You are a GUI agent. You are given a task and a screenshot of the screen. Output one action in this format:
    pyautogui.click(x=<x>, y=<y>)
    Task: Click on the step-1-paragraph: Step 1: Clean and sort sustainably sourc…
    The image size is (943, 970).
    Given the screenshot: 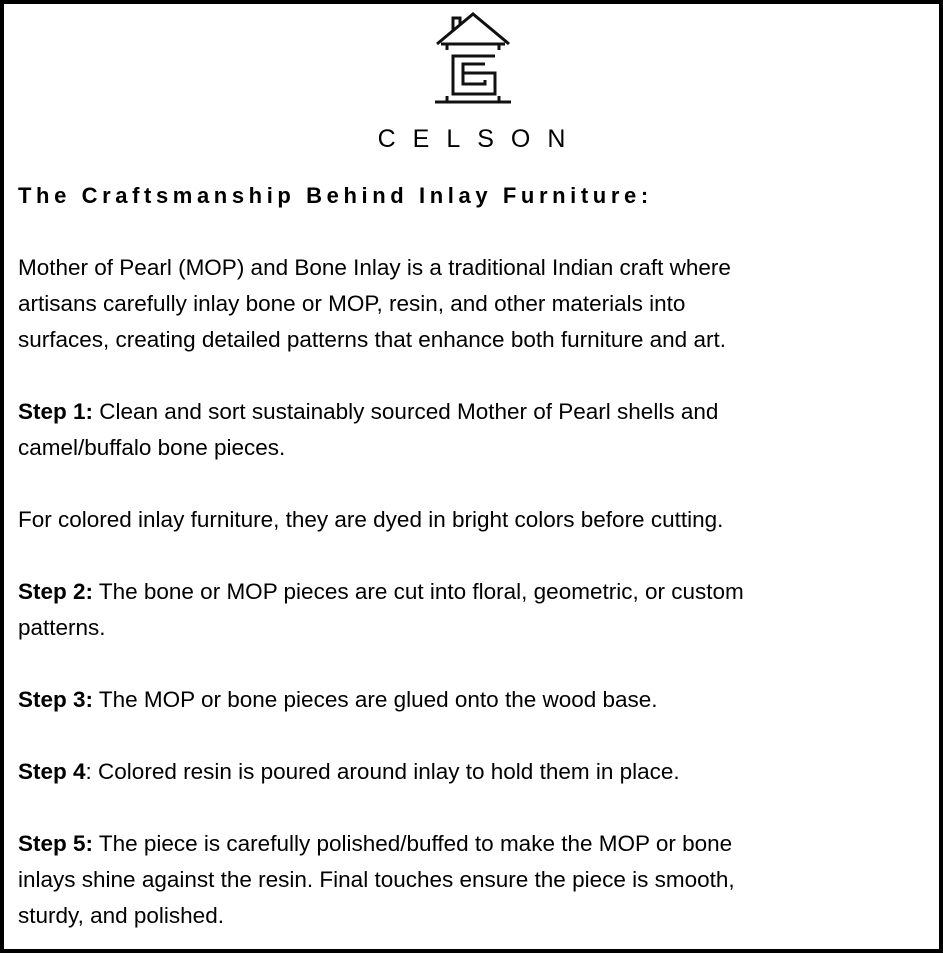 What is the action you would take?
    pyautogui.click(x=475, y=430)
    